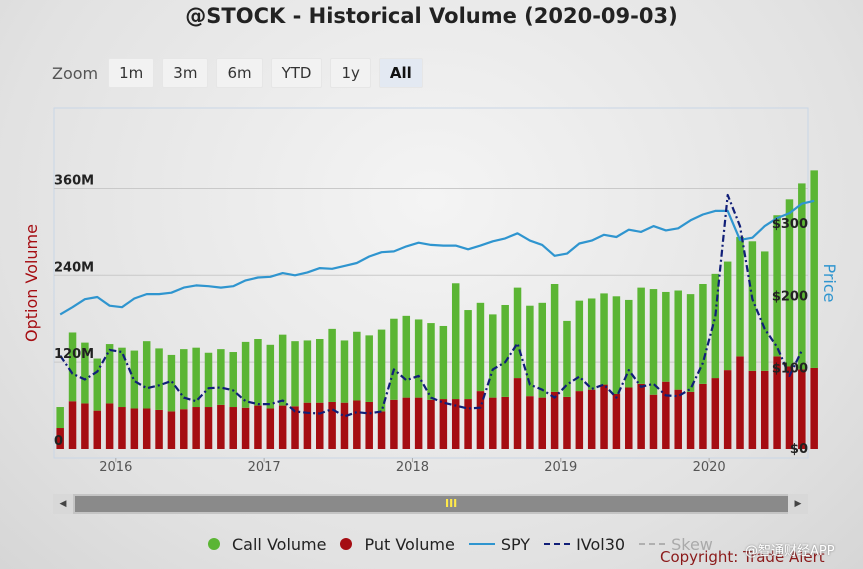 The image size is (863, 569). I want to click on legend-spy-label: SPY, so click(515, 544).